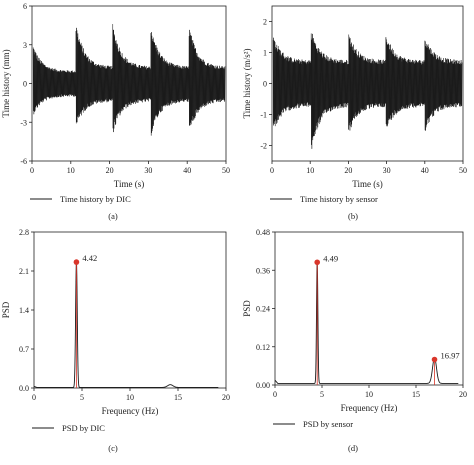 Image resolution: width=474 pixels, height=465 pixels. What do you see at coordinates (353, 448) in the screenshot?
I see `panel-label: (d)` at bounding box center [353, 448].